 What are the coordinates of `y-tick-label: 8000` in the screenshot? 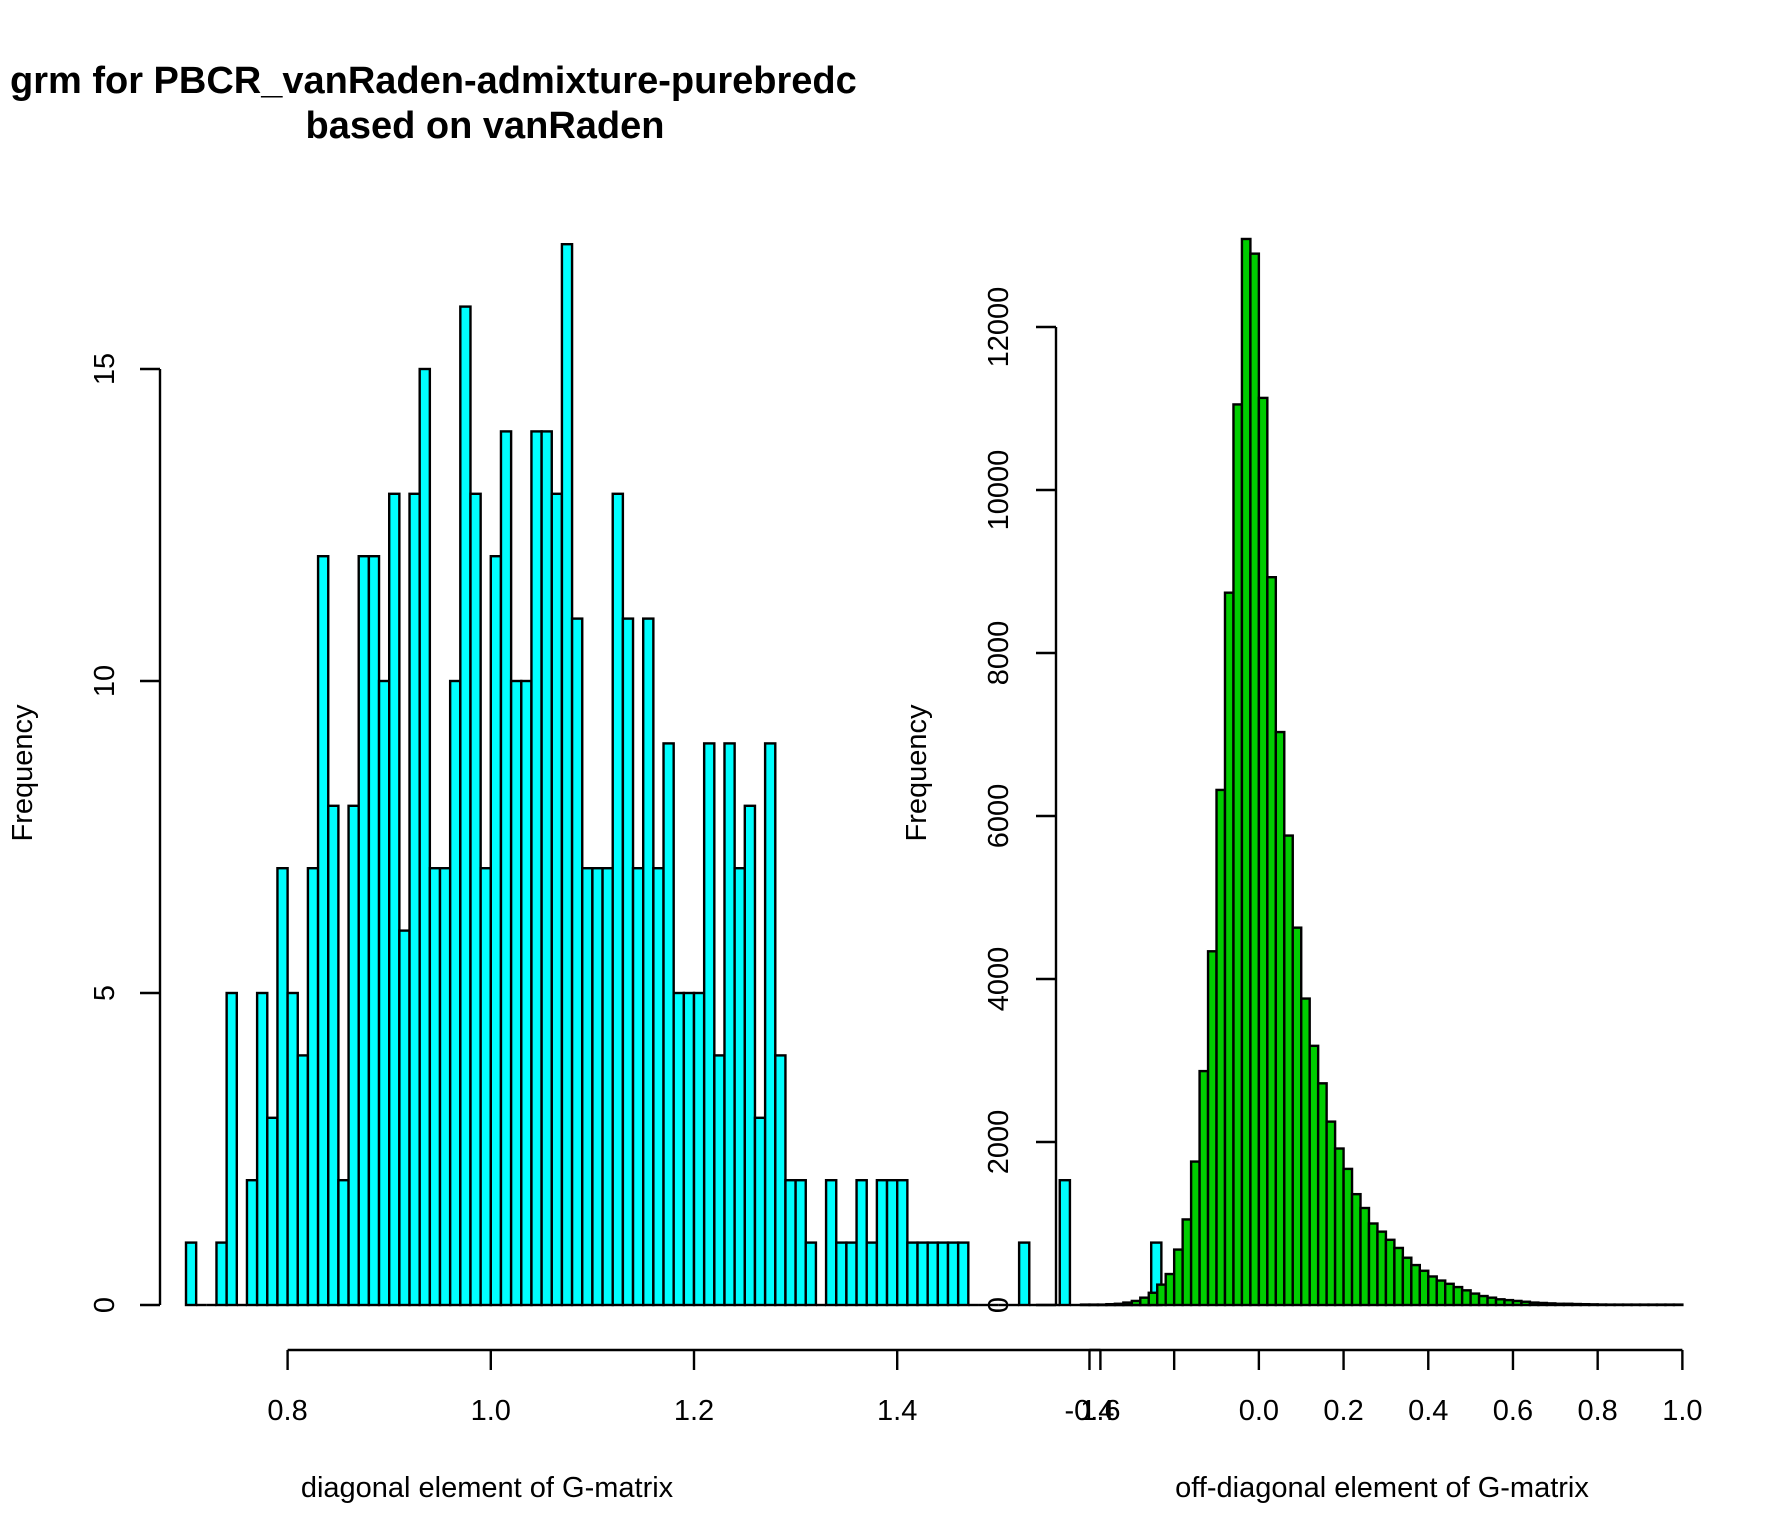 It's located at (999, 653).